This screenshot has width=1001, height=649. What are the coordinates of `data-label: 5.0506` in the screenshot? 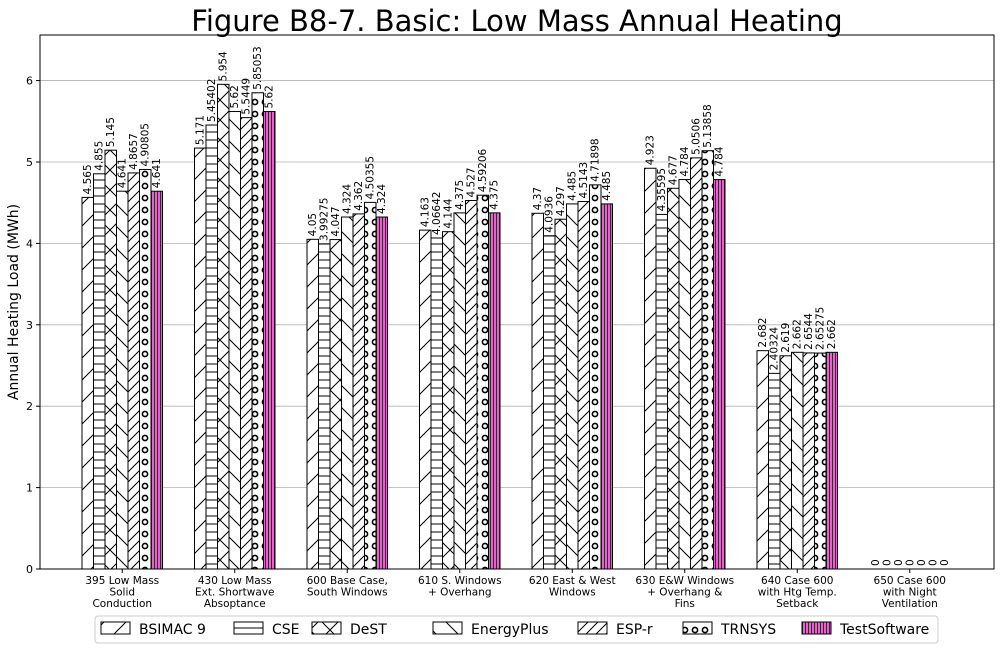 It's located at (697, 136).